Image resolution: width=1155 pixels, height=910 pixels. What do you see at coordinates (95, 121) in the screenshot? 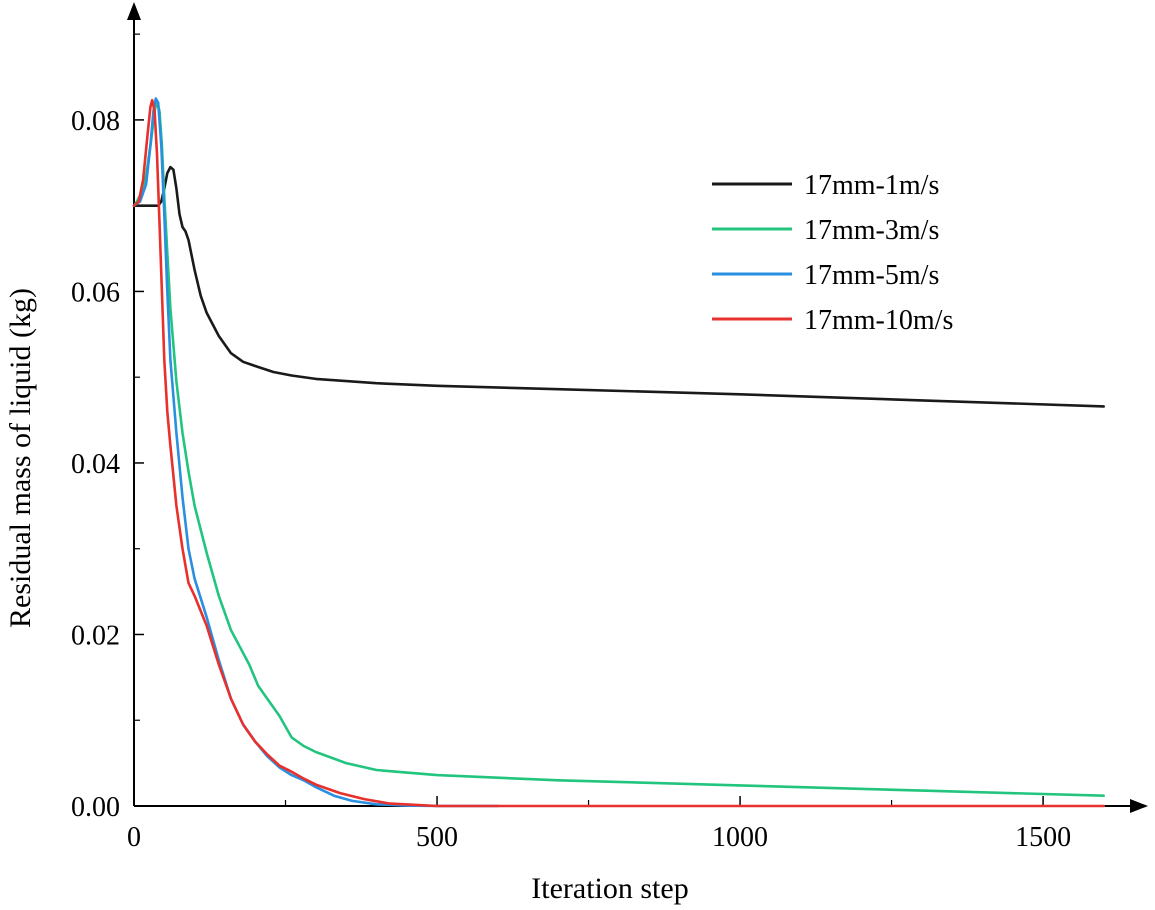
I see `y-tick-label: 0.08` at bounding box center [95, 121].